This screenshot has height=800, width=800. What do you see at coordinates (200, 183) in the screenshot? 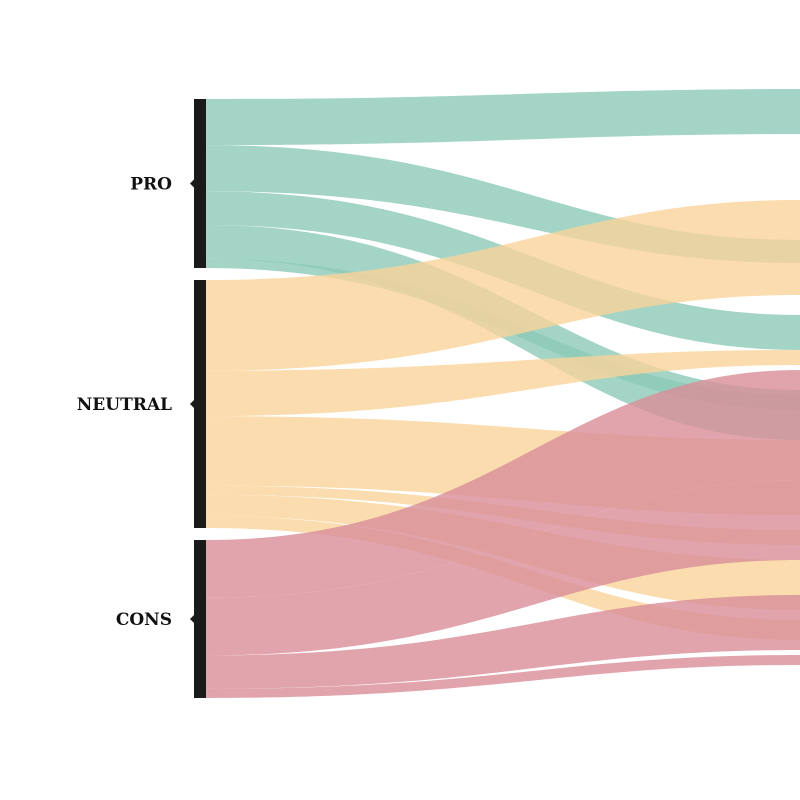
I see `node-bar-pro` at bounding box center [200, 183].